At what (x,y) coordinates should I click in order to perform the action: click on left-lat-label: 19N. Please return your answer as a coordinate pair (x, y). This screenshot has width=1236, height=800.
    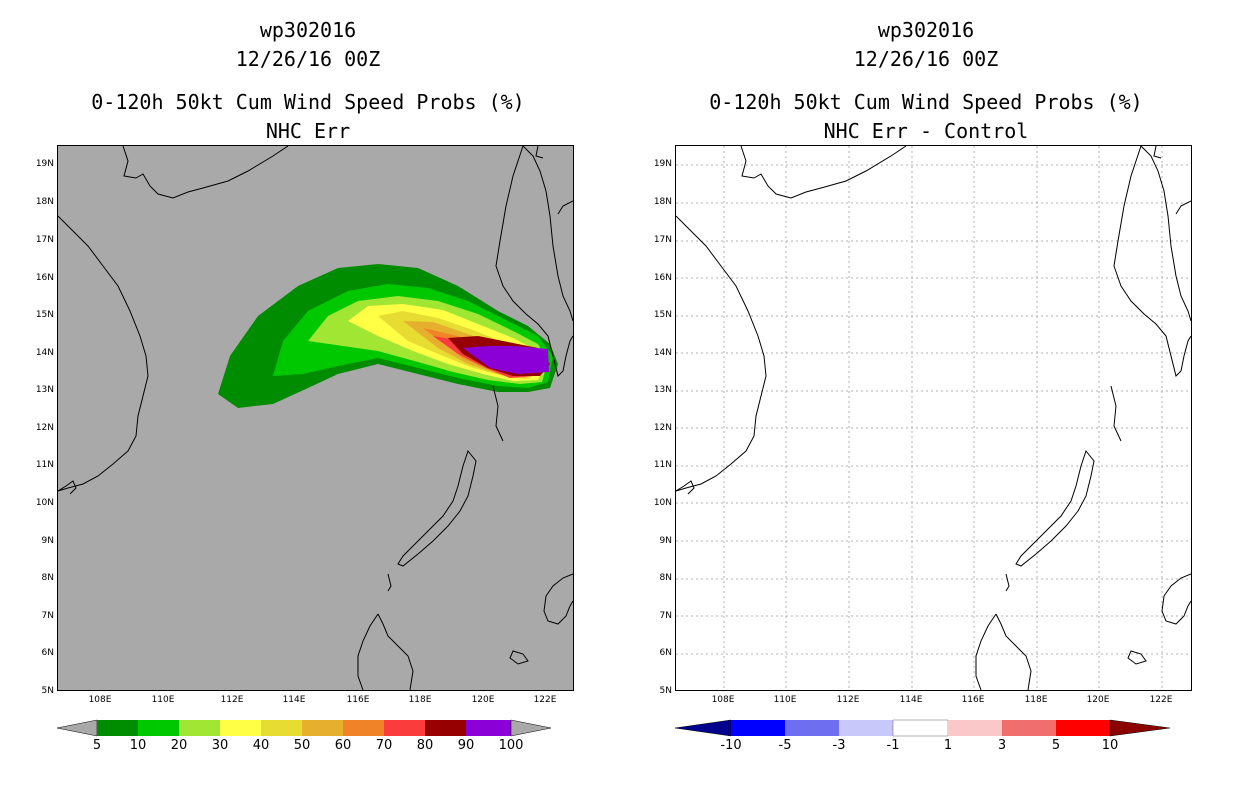
    Looking at the image, I should click on (44, 164).